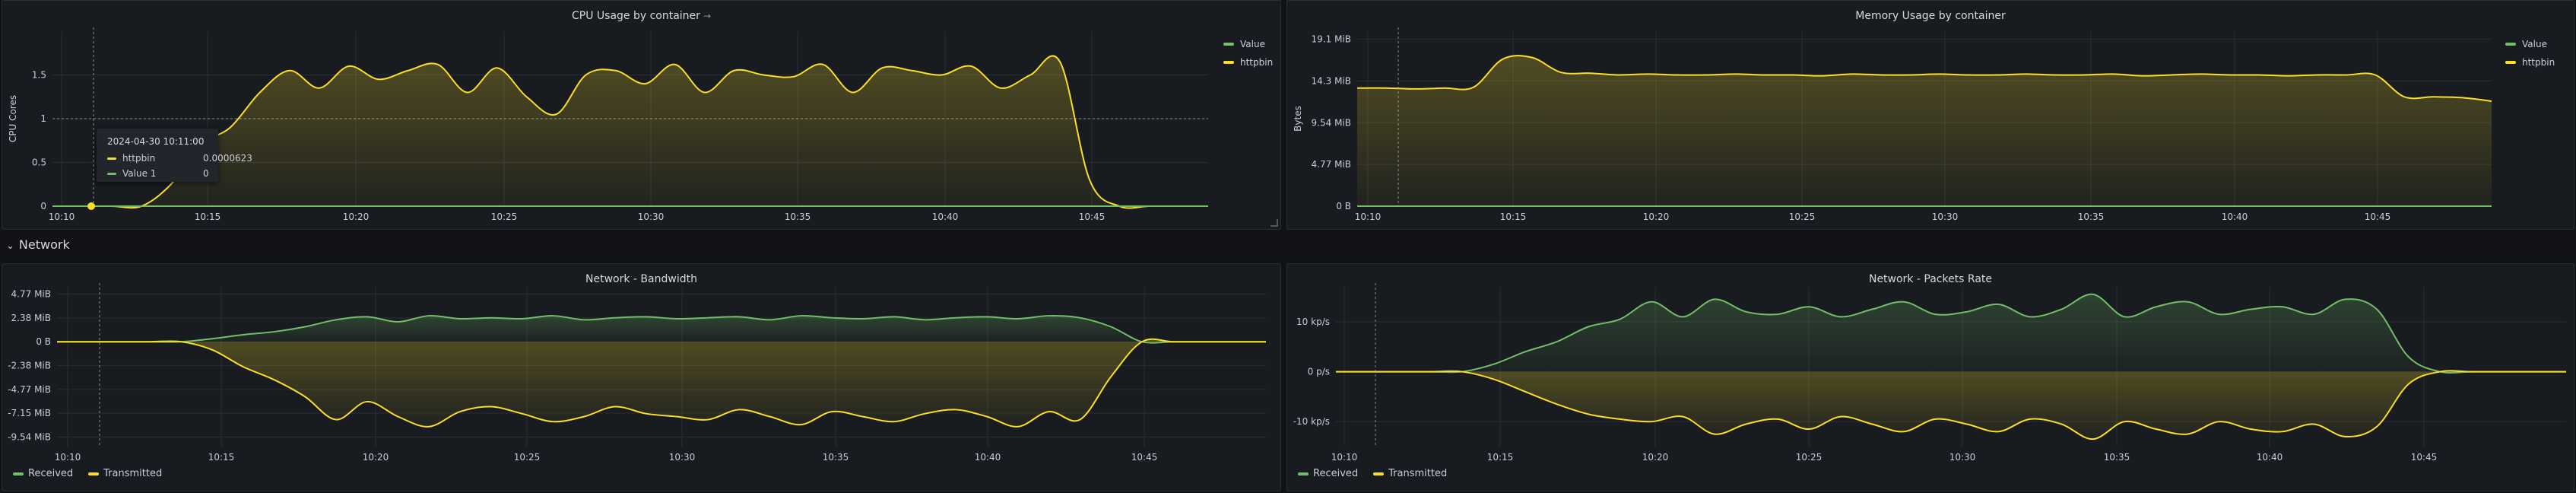 The height and width of the screenshot is (493, 2576). What do you see at coordinates (10, 246) in the screenshot?
I see `collapse-chevron-icon: ⌄` at bounding box center [10, 246].